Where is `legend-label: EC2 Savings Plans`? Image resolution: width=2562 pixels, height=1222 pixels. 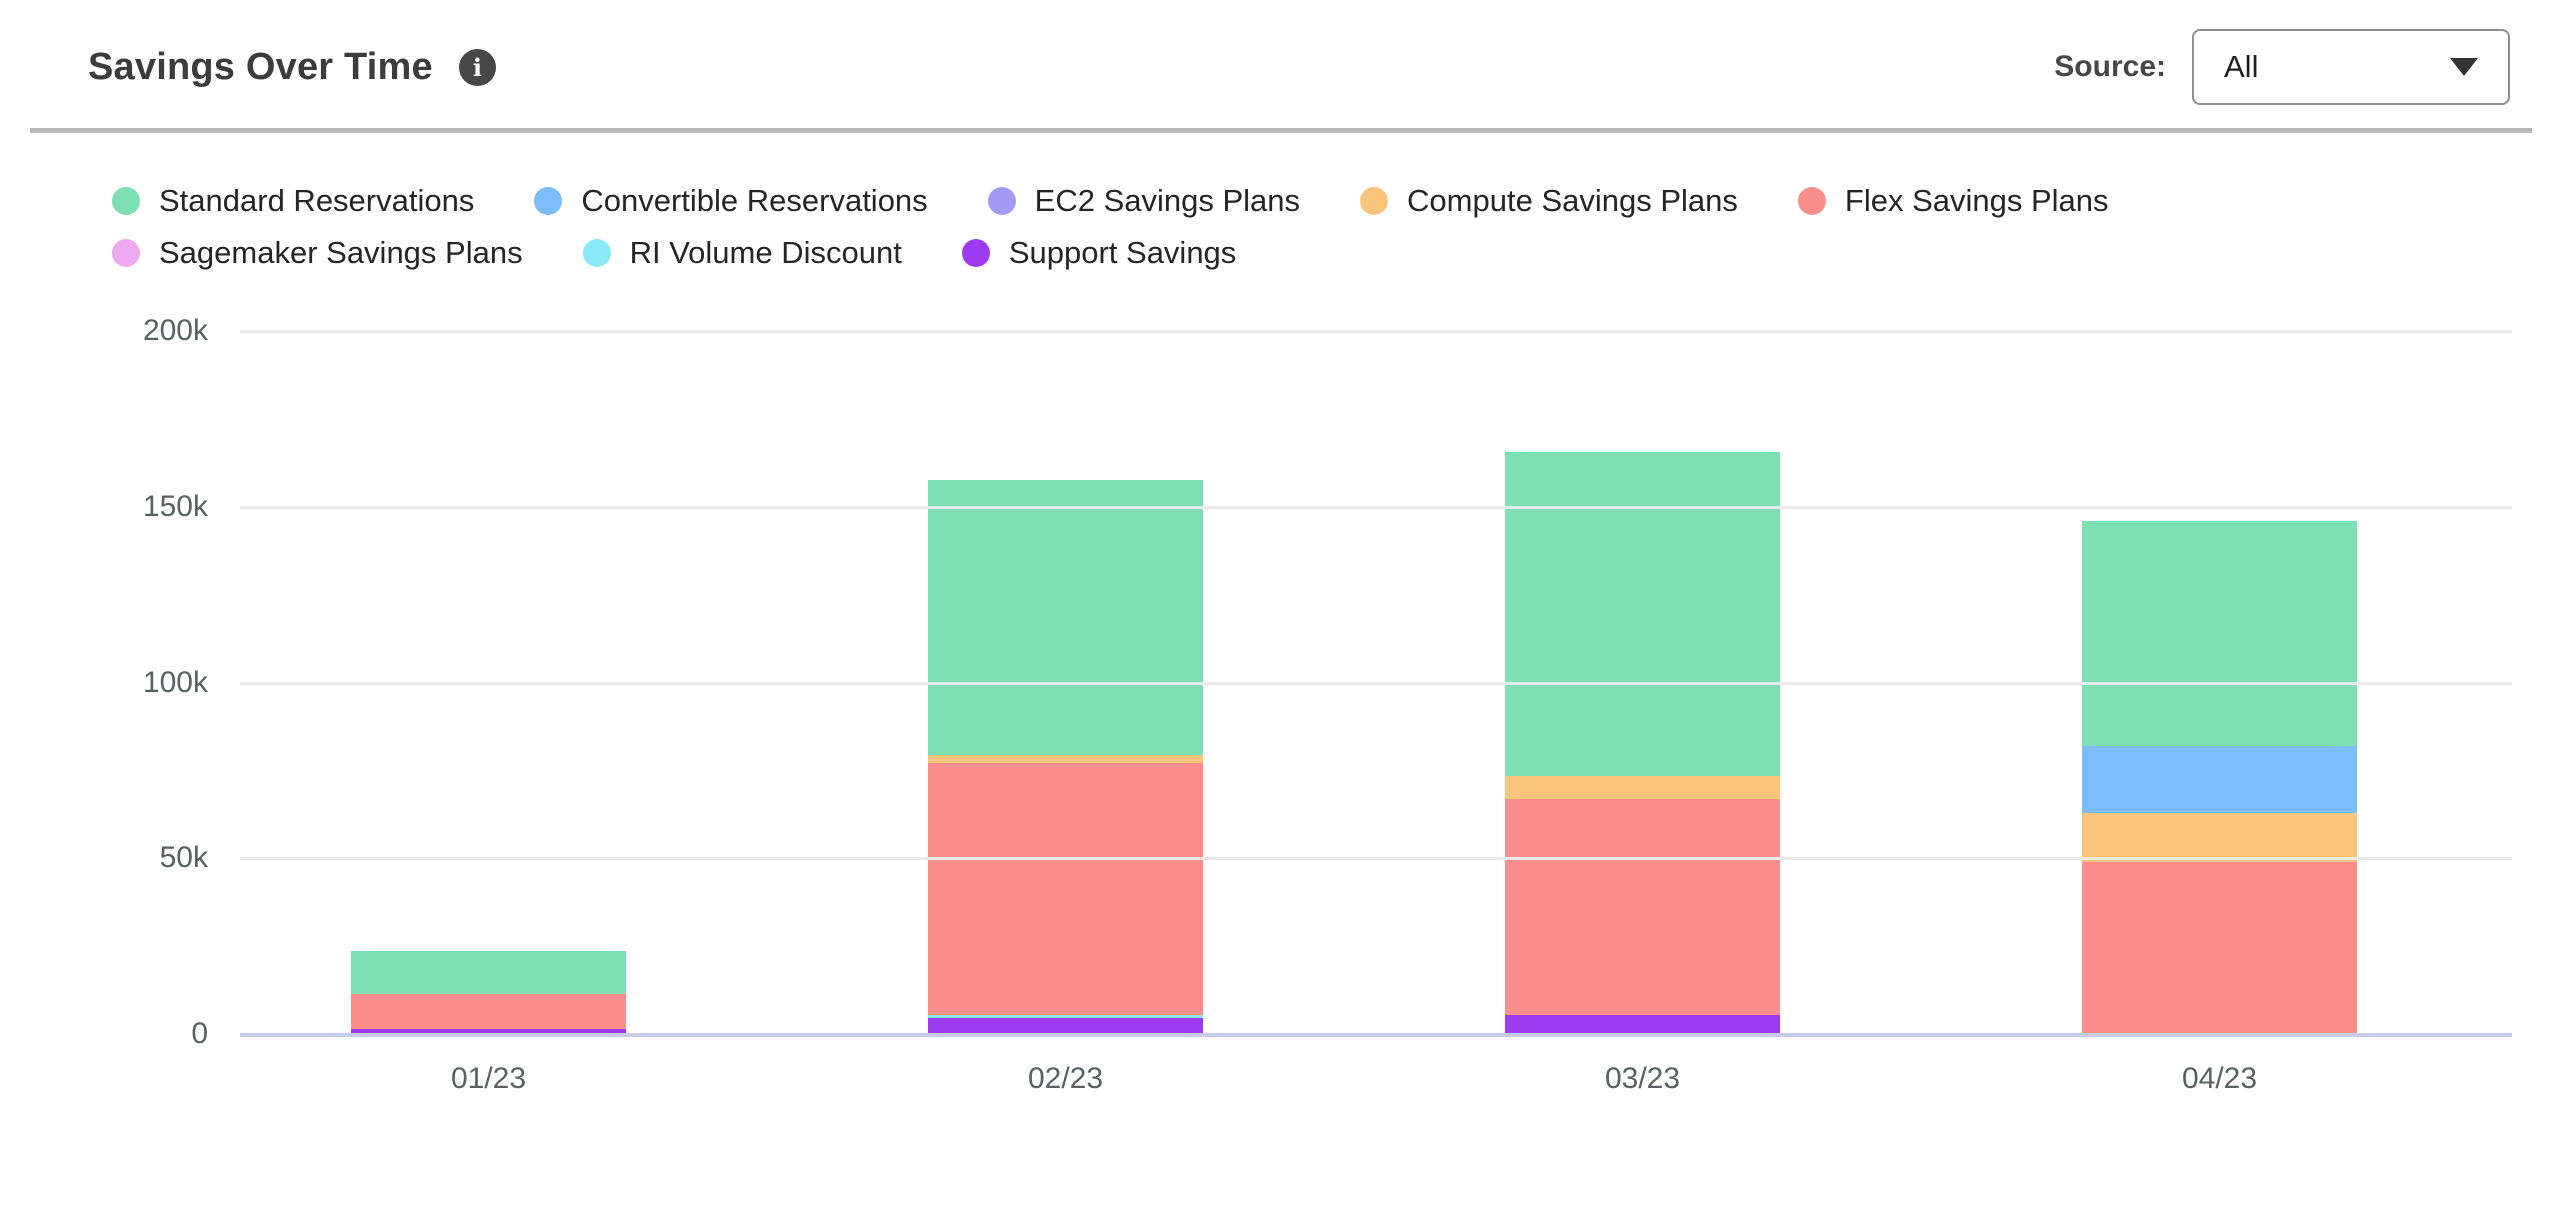
legend-label: EC2 Savings Plans is located at coordinates (1167, 200).